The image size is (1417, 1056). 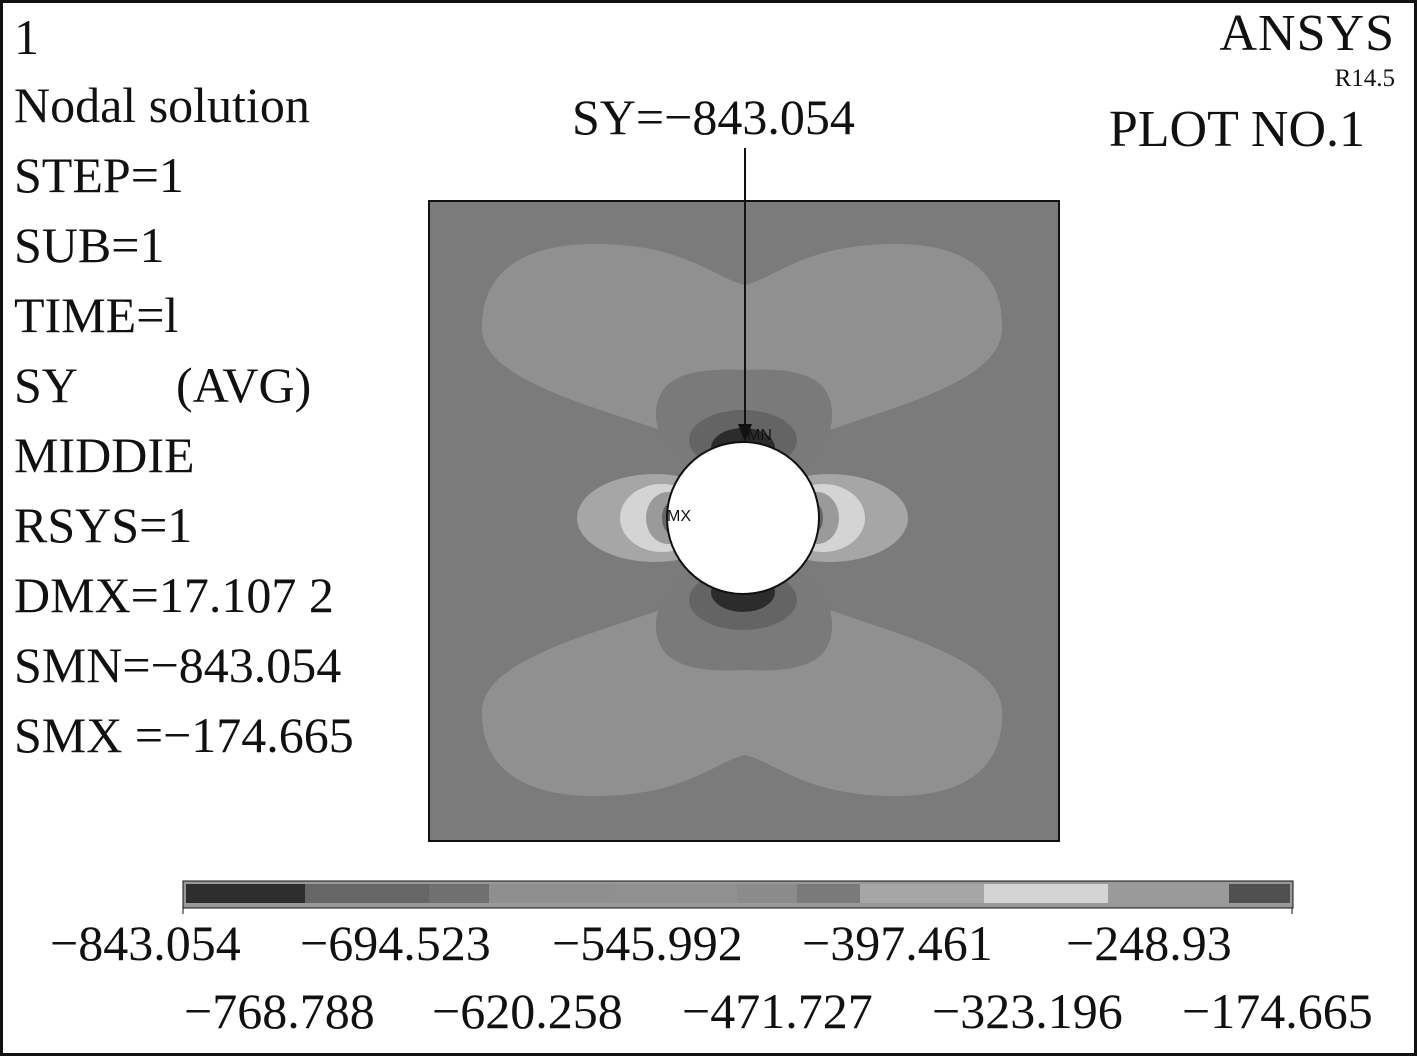 I want to click on info-line-smn: SMN=−843.054, so click(x=178, y=665).